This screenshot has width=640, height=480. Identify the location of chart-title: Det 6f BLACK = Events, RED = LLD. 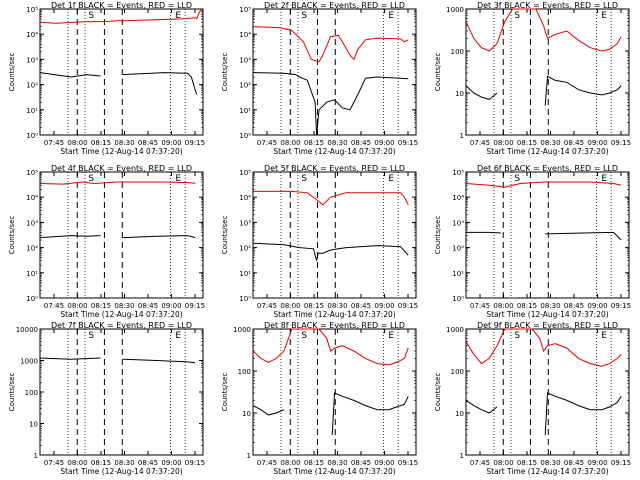
(547, 168).